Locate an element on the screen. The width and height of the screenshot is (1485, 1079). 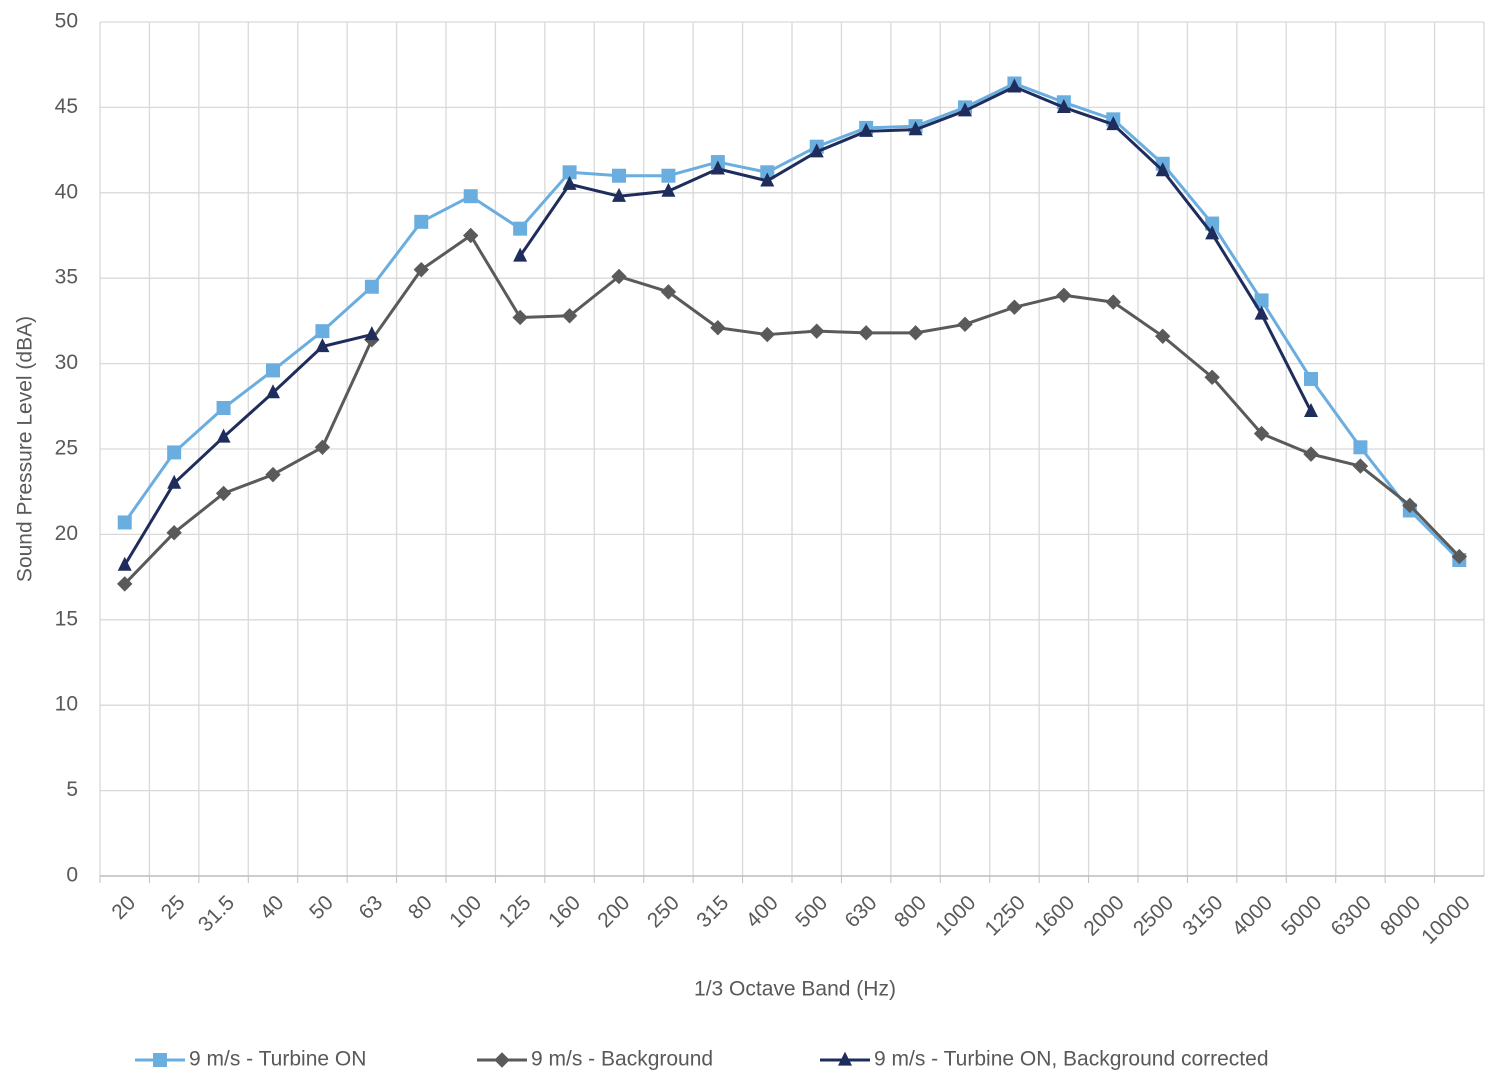
y-tick-label: 35 is located at coordinates (66, 277).